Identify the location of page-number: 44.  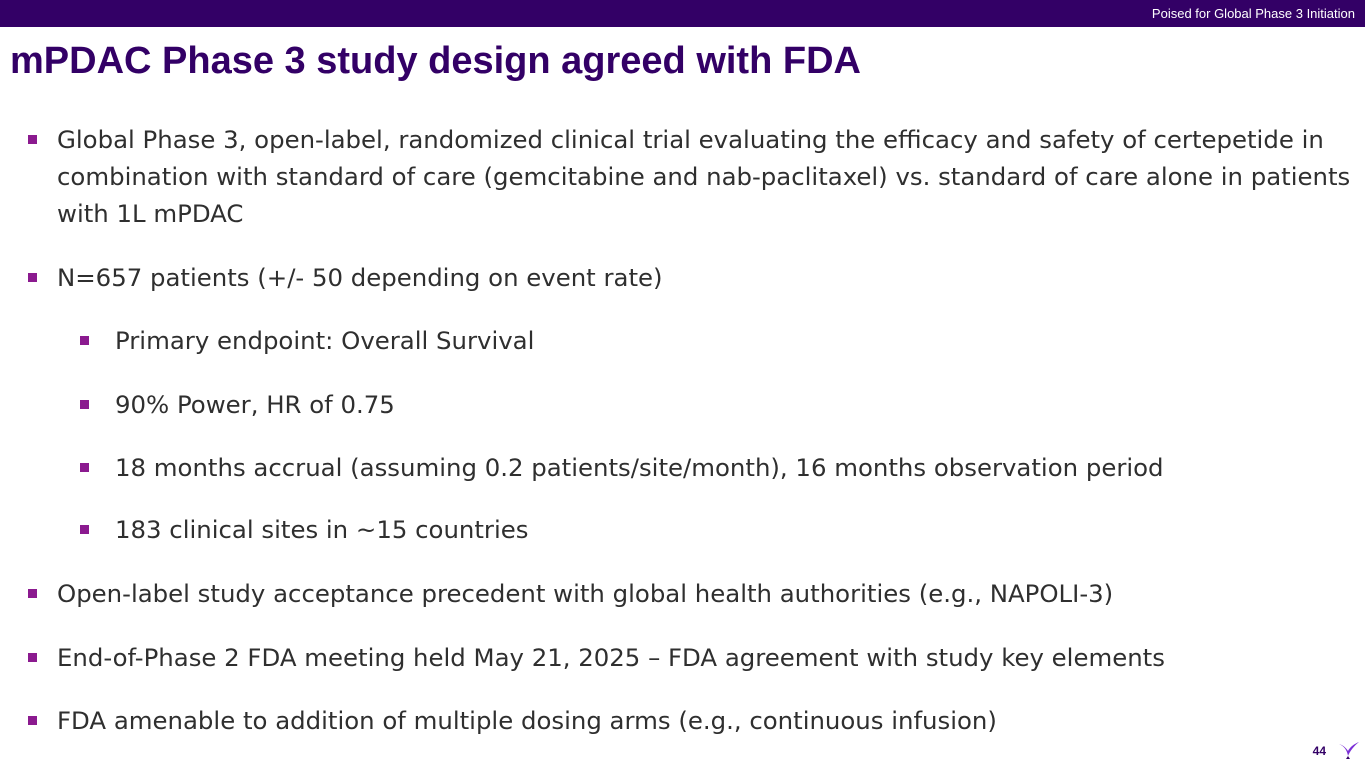
(1319, 751).